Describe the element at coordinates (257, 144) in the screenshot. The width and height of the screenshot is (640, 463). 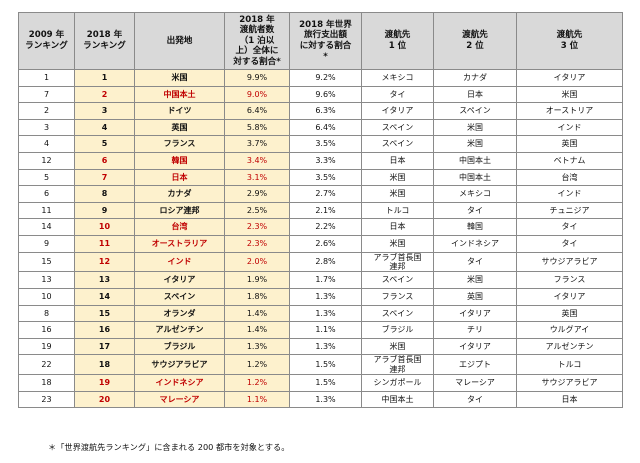
I see `share-travelers-cell: 3.7%` at that location.